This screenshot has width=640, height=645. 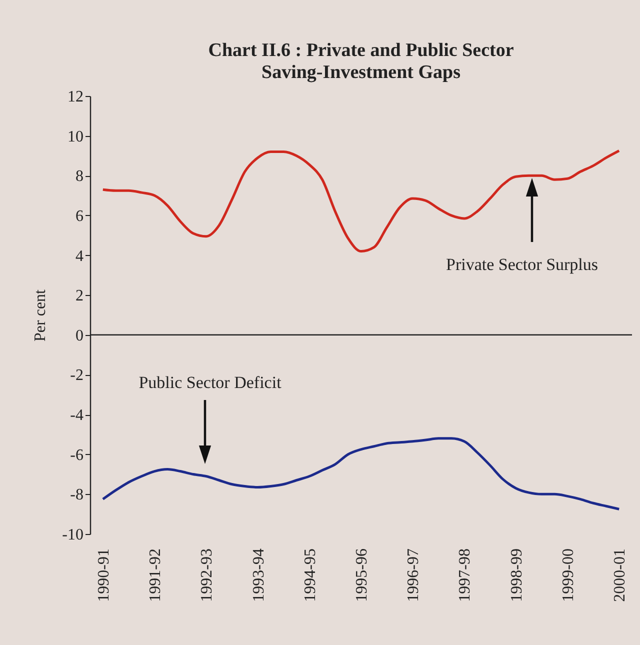 I want to click on x-tick-label: 1996-97, so click(x=413, y=575).